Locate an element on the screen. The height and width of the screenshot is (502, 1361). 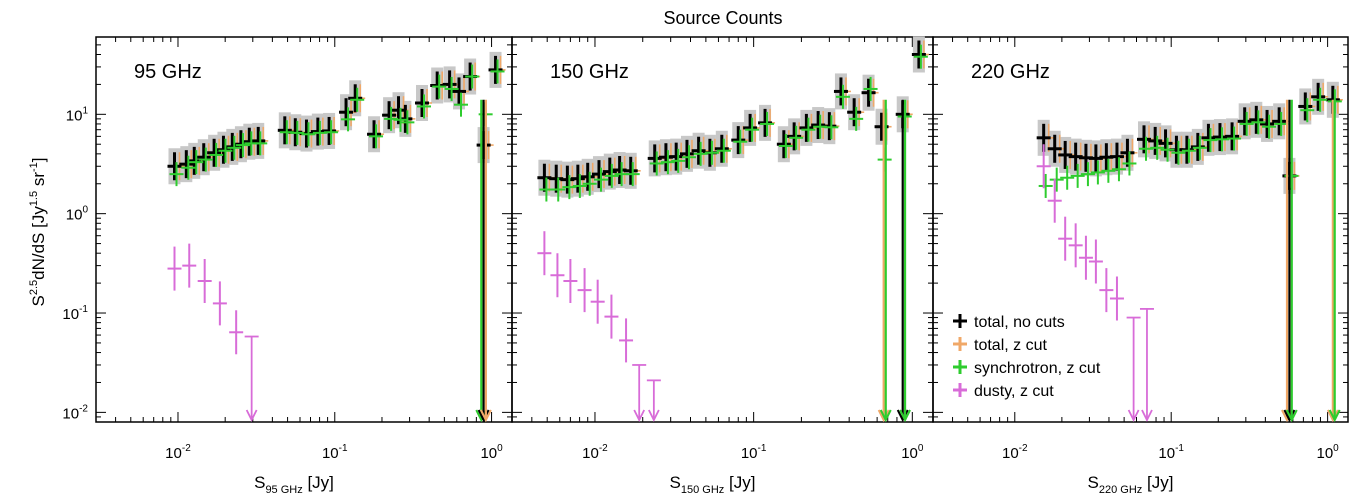
x-axis-label: S95 GHz [Jy] is located at coordinates (294, 484).